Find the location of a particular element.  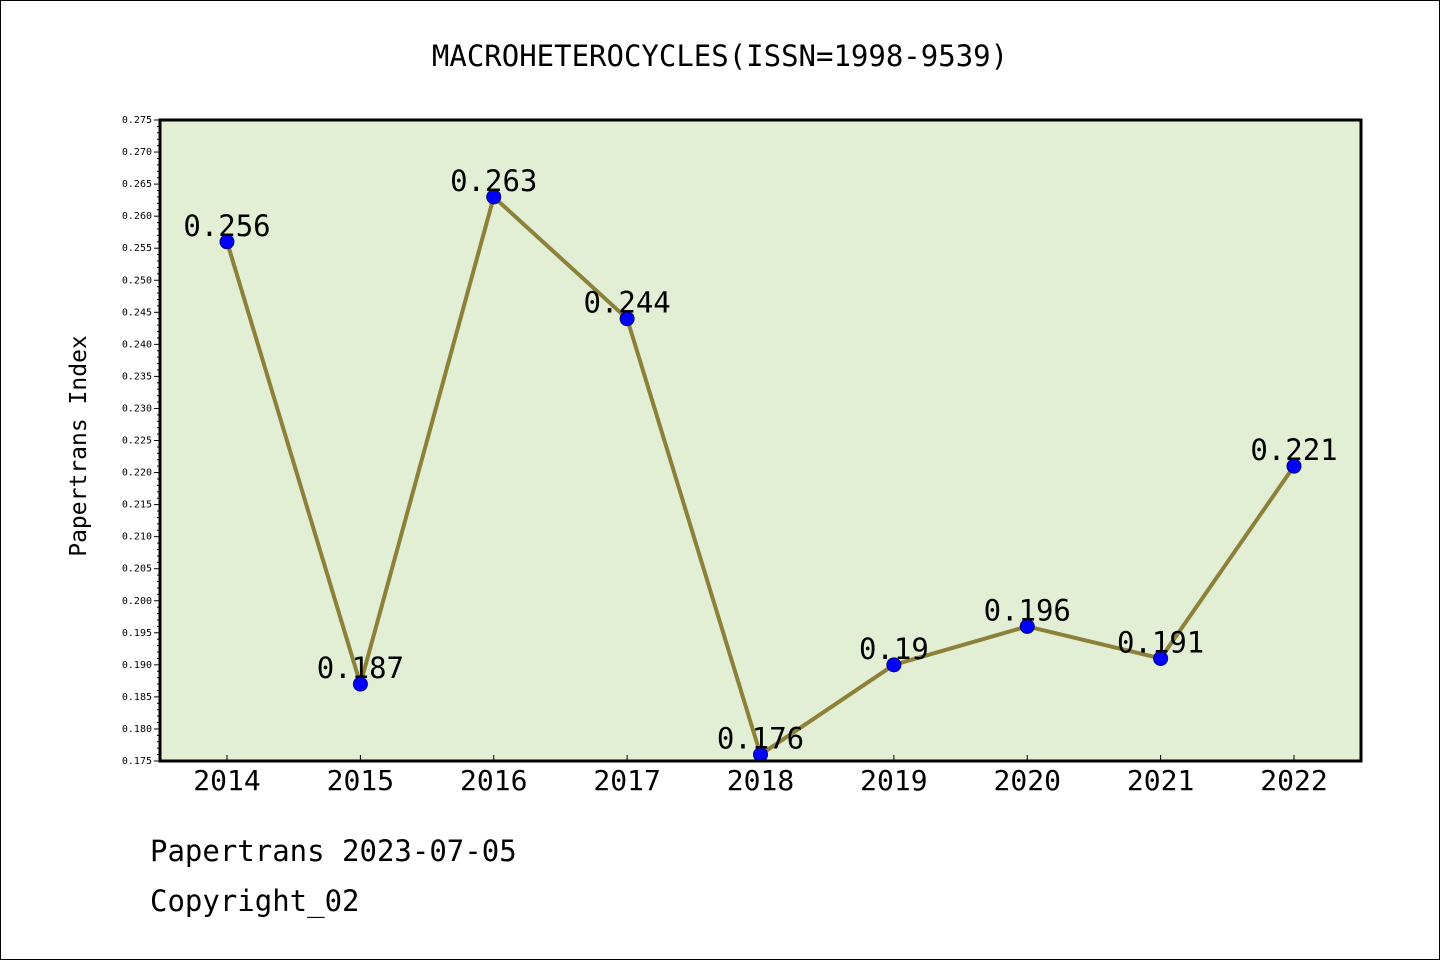

x-tick-label: 2020 is located at coordinates (1027, 780).